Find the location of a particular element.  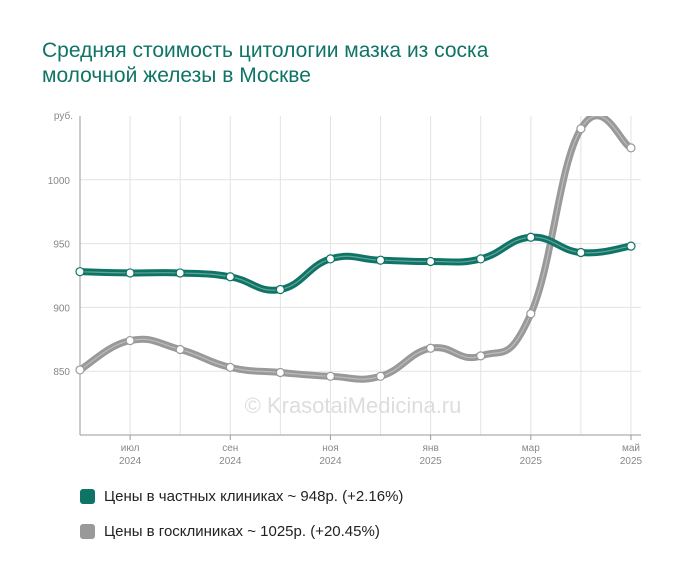

legend-label-public: Цены в госклиниках ~ 1025р. (+20.45%) is located at coordinates (242, 531).